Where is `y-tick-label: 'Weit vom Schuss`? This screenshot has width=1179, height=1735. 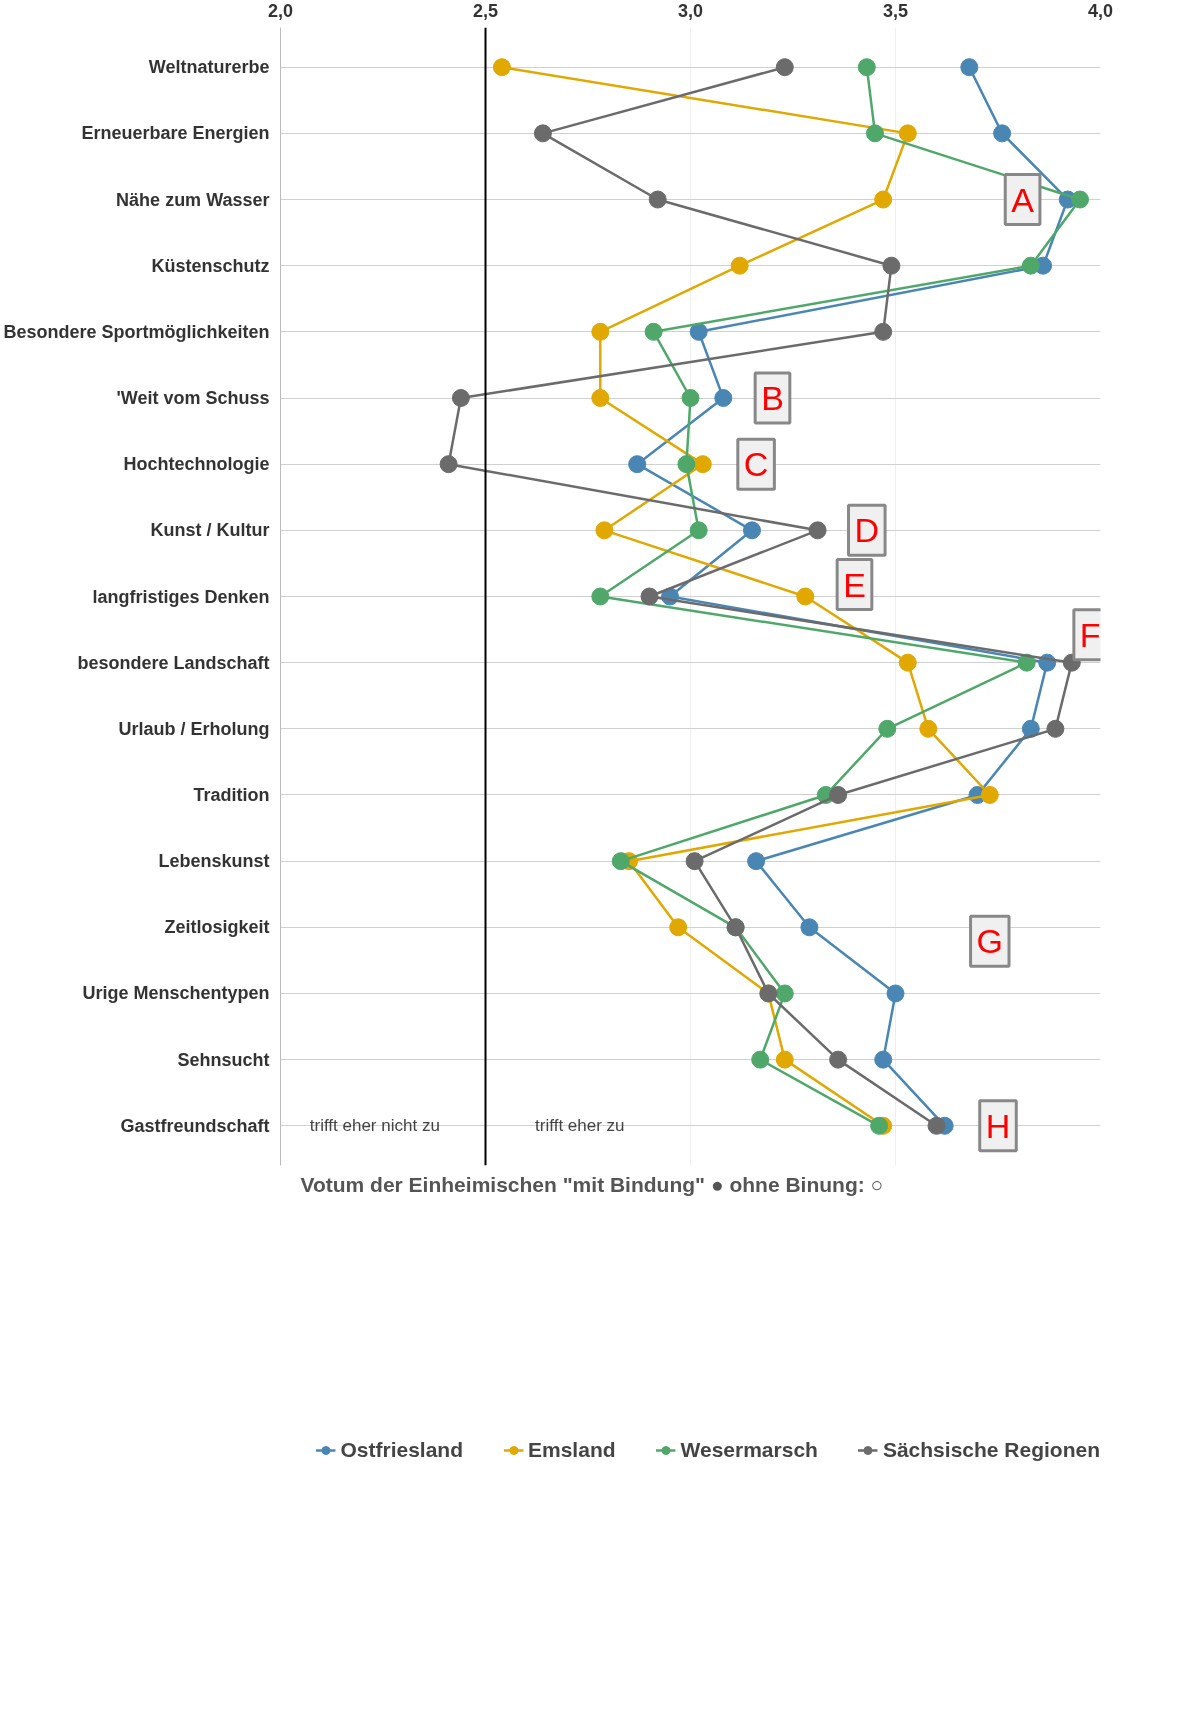
y-tick-label: 'Weit vom Schuss is located at coordinates (193, 398).